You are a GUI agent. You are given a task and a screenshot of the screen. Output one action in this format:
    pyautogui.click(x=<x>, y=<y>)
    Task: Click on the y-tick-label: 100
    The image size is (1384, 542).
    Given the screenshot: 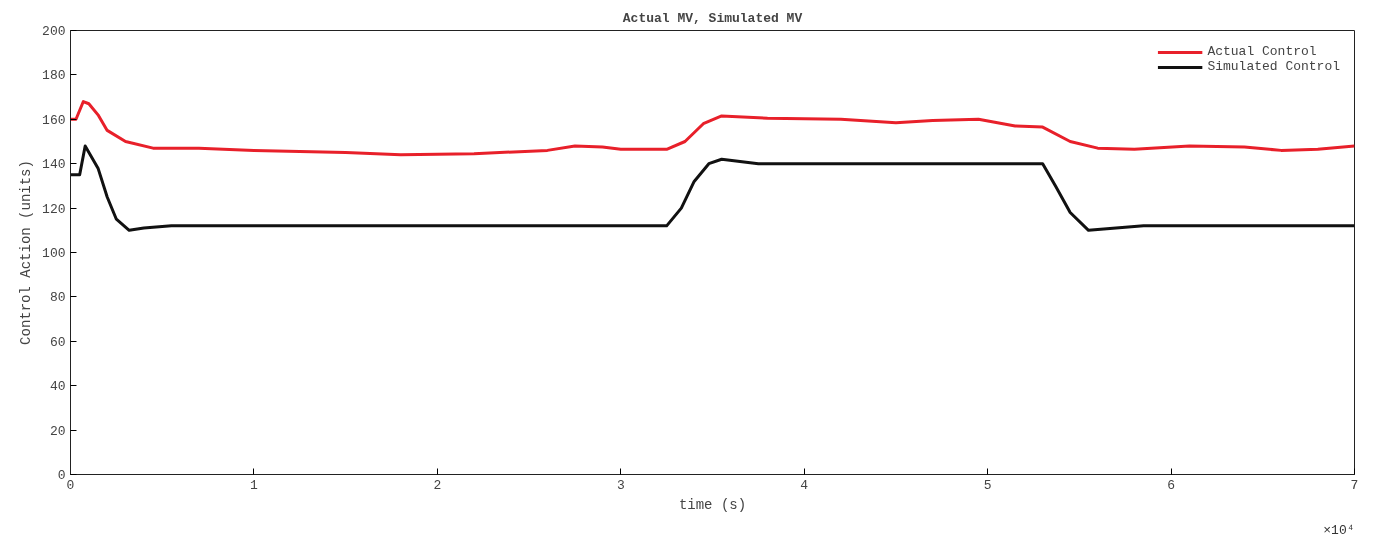 What is the action you would take?
    pyautogui.click(x=54, y=253)
    